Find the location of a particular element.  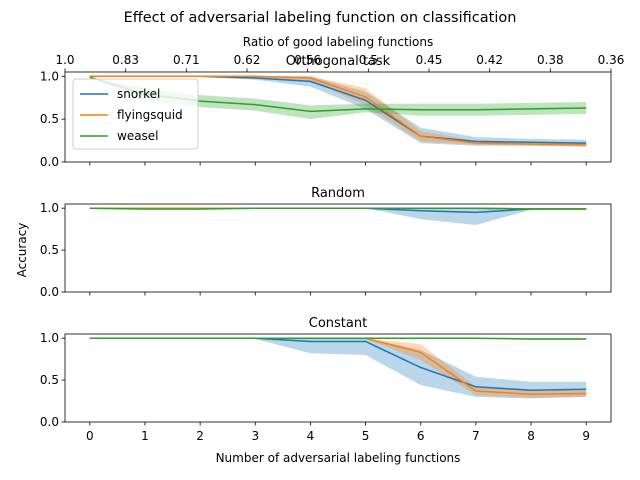

subplot-title: Constant is located at coordinates (338, 323).